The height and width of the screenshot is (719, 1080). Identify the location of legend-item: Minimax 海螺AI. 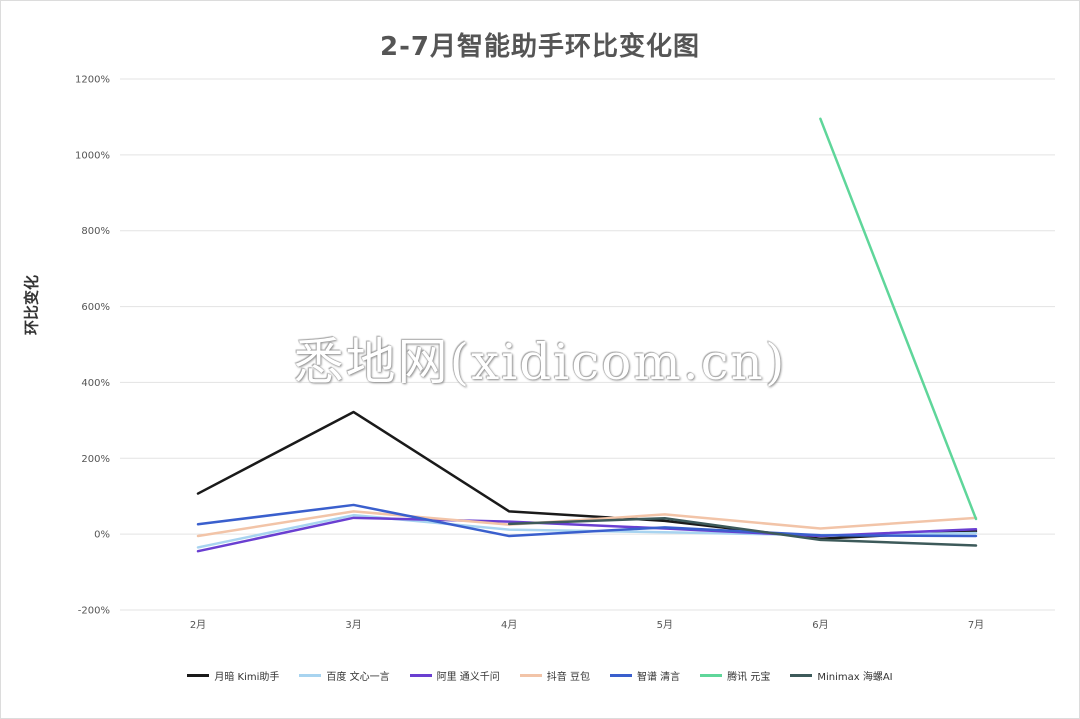
(841, 675).